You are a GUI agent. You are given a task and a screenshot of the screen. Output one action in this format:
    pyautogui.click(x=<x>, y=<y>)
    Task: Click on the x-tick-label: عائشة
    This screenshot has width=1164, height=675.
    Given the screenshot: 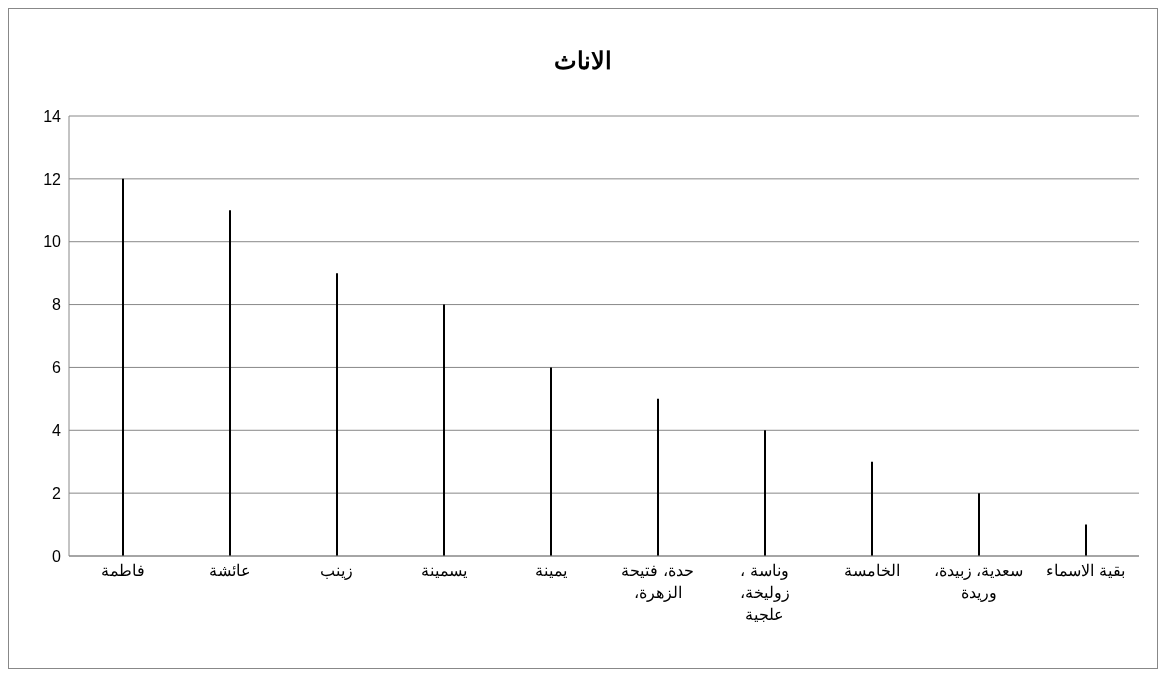 What is the action you would take?
    pyautogui.click(x=229, y=570)
    